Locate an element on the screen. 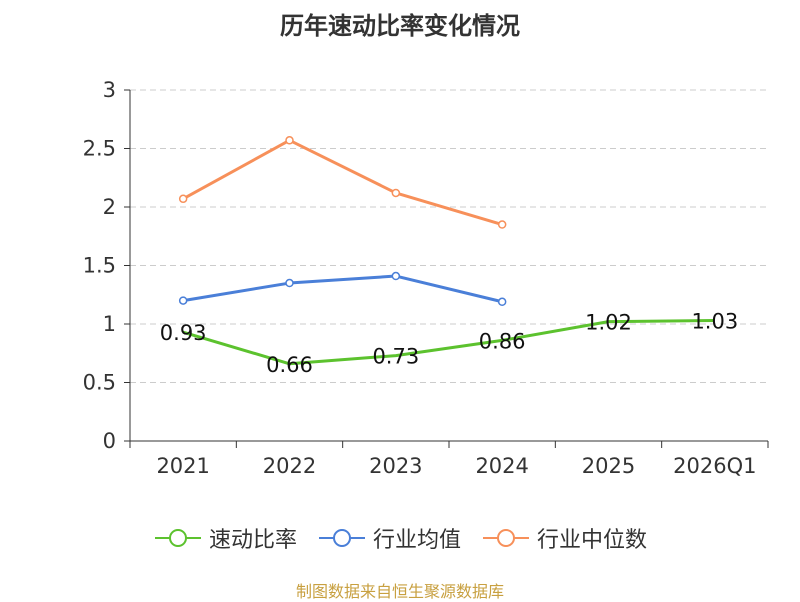 This screenshot has height=602, width=800. legend-item-industry-median: 行业中位数 is located at coordinates (564, 538).